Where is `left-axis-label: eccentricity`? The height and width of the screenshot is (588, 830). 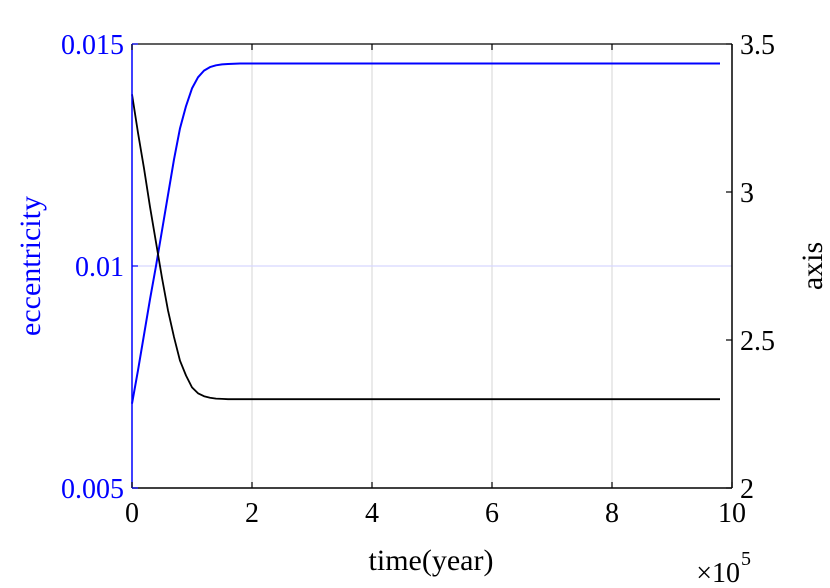 left-axis-label: eccentricity is located at coordinates (30, 266).